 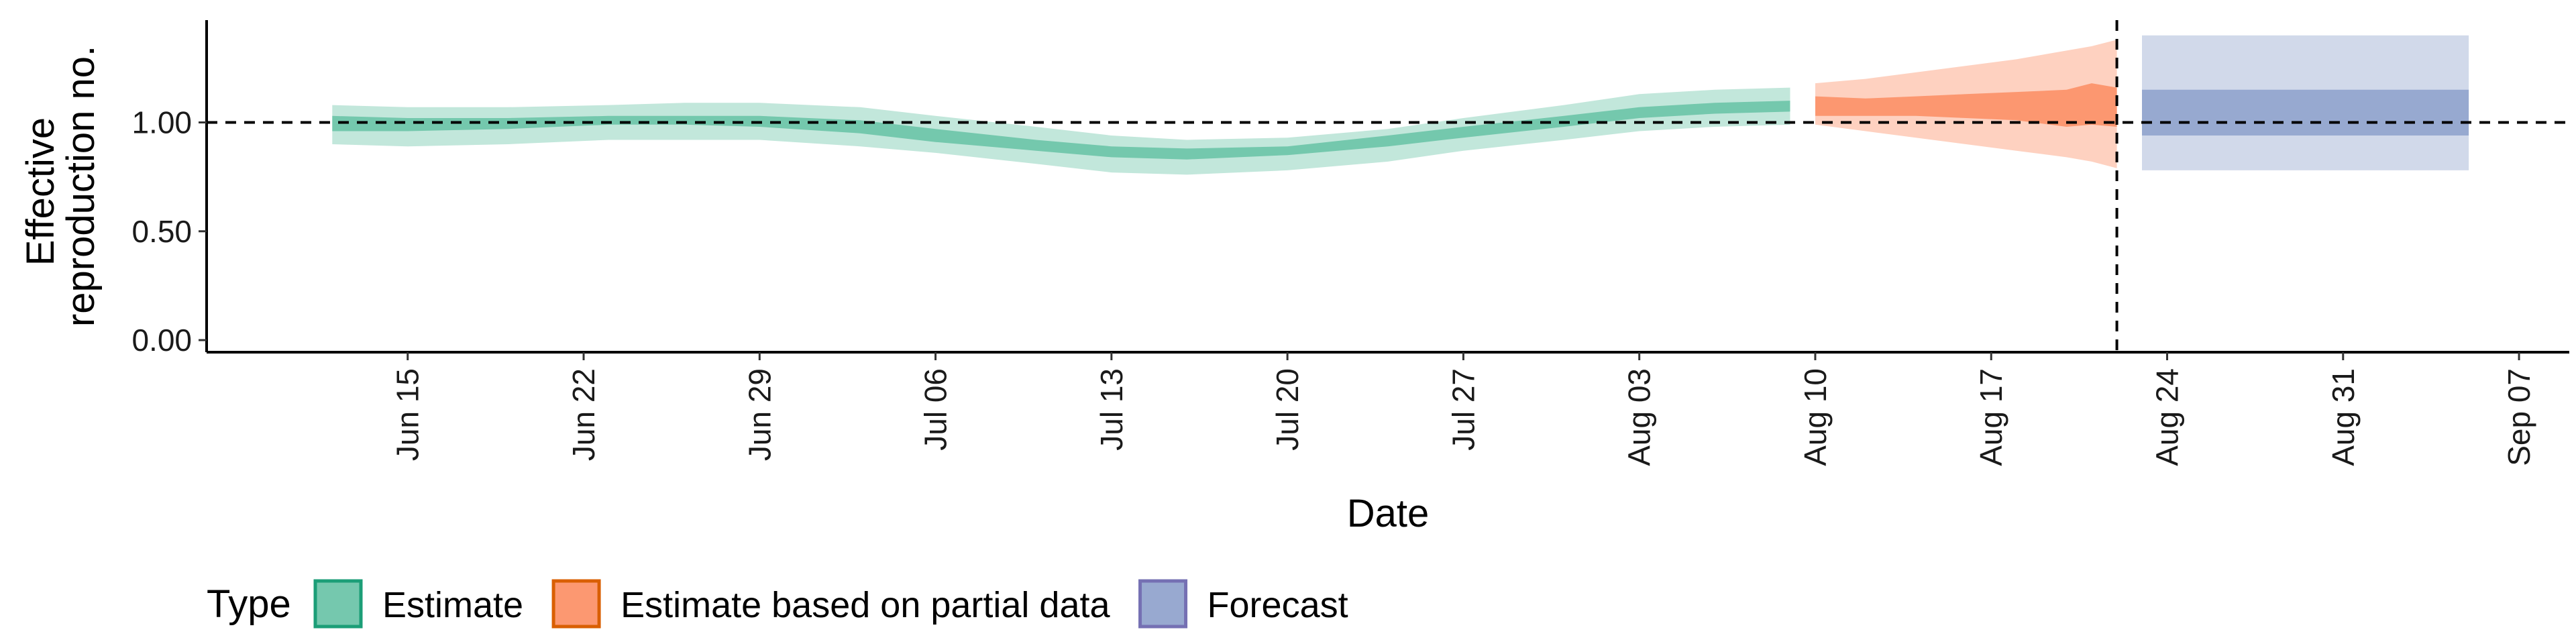 I want to click on x-tick-label: Aug 10, so click(x=1815, y=417).